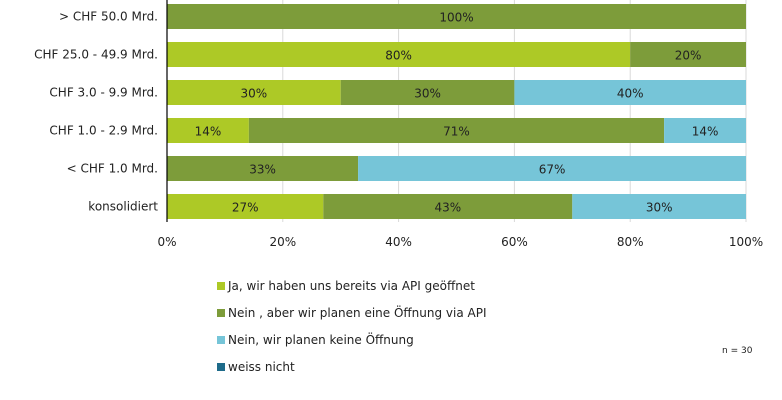 This screenshot has height=400, width=782. What do you see at coordinates (123, 207) in the screenshot?
I see `category-label: konsolidiert` at bounding box center [123, 207].